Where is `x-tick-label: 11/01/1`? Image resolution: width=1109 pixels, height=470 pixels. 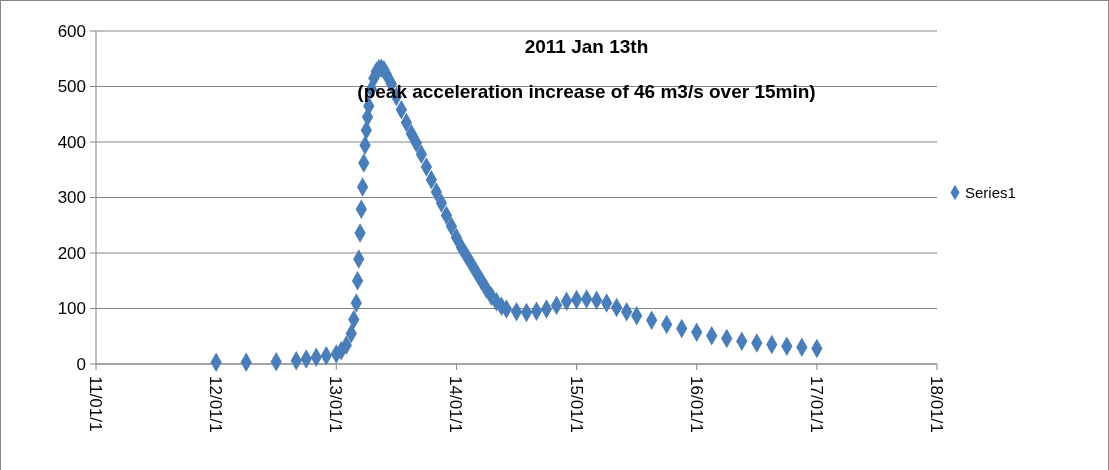
x-tick-label: 11/01/1 is located at coordinates (96, 404).